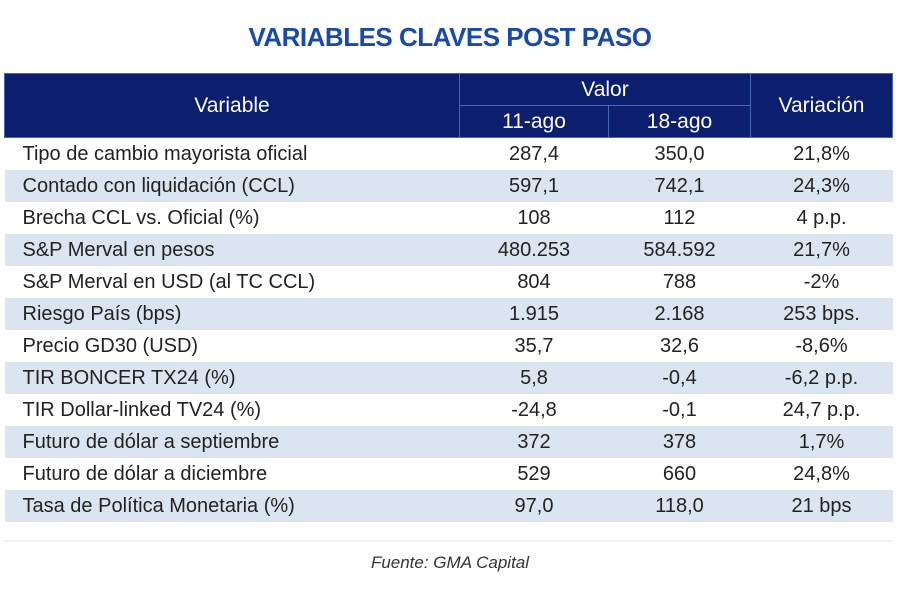 The height and width of the screenshot is (600, 900). Describe the element at coordinates (232, 282) in the screenshot. I see `cell-variable: S&P Merval en USD (al TC CCL)` at that location.